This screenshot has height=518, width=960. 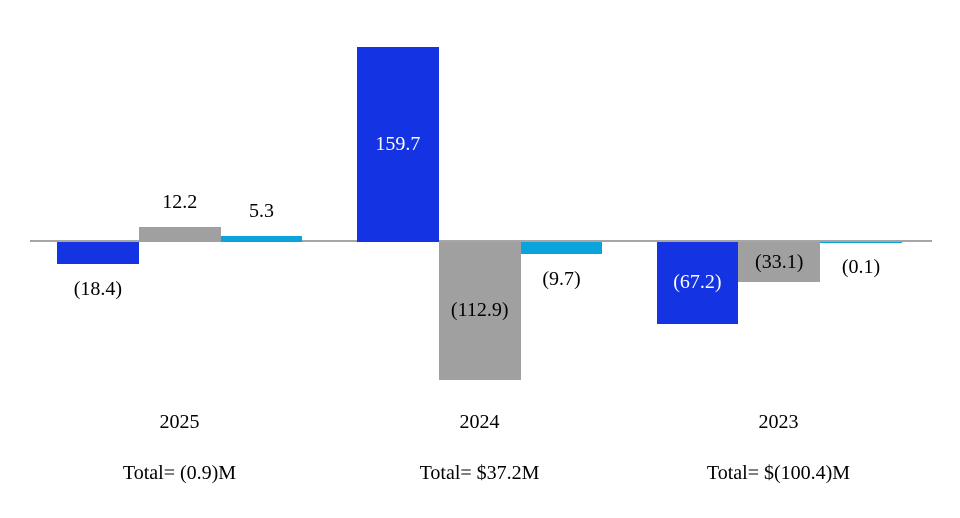 I want to click on data-label-2023-gray: (33.1), so click(x=779, y=261).